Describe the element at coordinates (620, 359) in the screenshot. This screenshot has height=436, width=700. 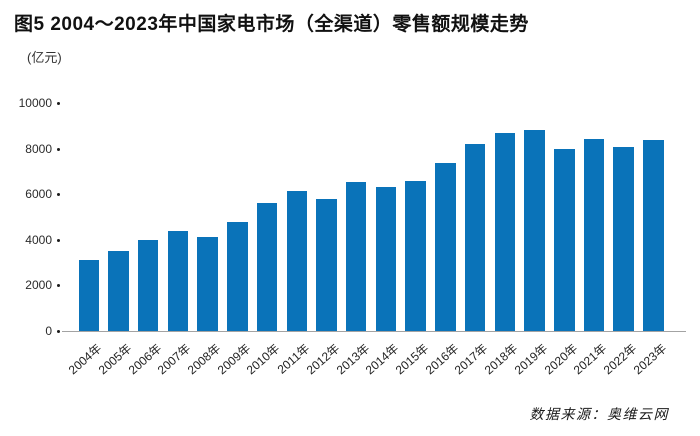
I see `x-tick-label: 2022年` at that location.